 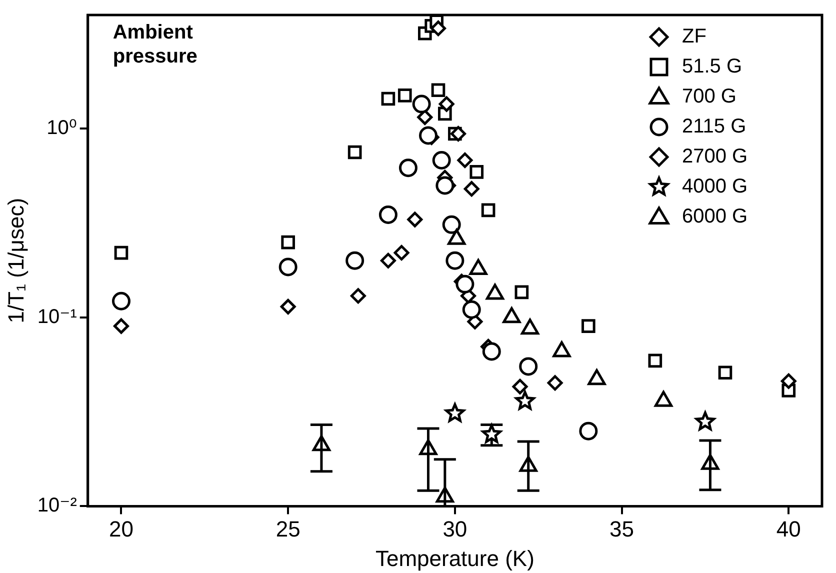 What do you see at coordinates (57, 317) in the screenshot?
I see `y-tick-label: 10⁻¹` at bounding box center [57, 317].